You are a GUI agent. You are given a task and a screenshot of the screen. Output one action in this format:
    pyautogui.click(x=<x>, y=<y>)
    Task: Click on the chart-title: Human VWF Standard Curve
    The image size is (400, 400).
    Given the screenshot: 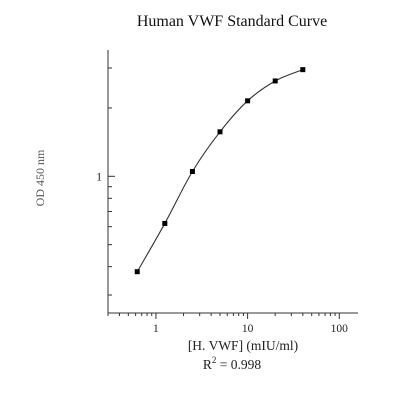 What is the action you would take?
    pyautogui.click(x=232, y=21)
    